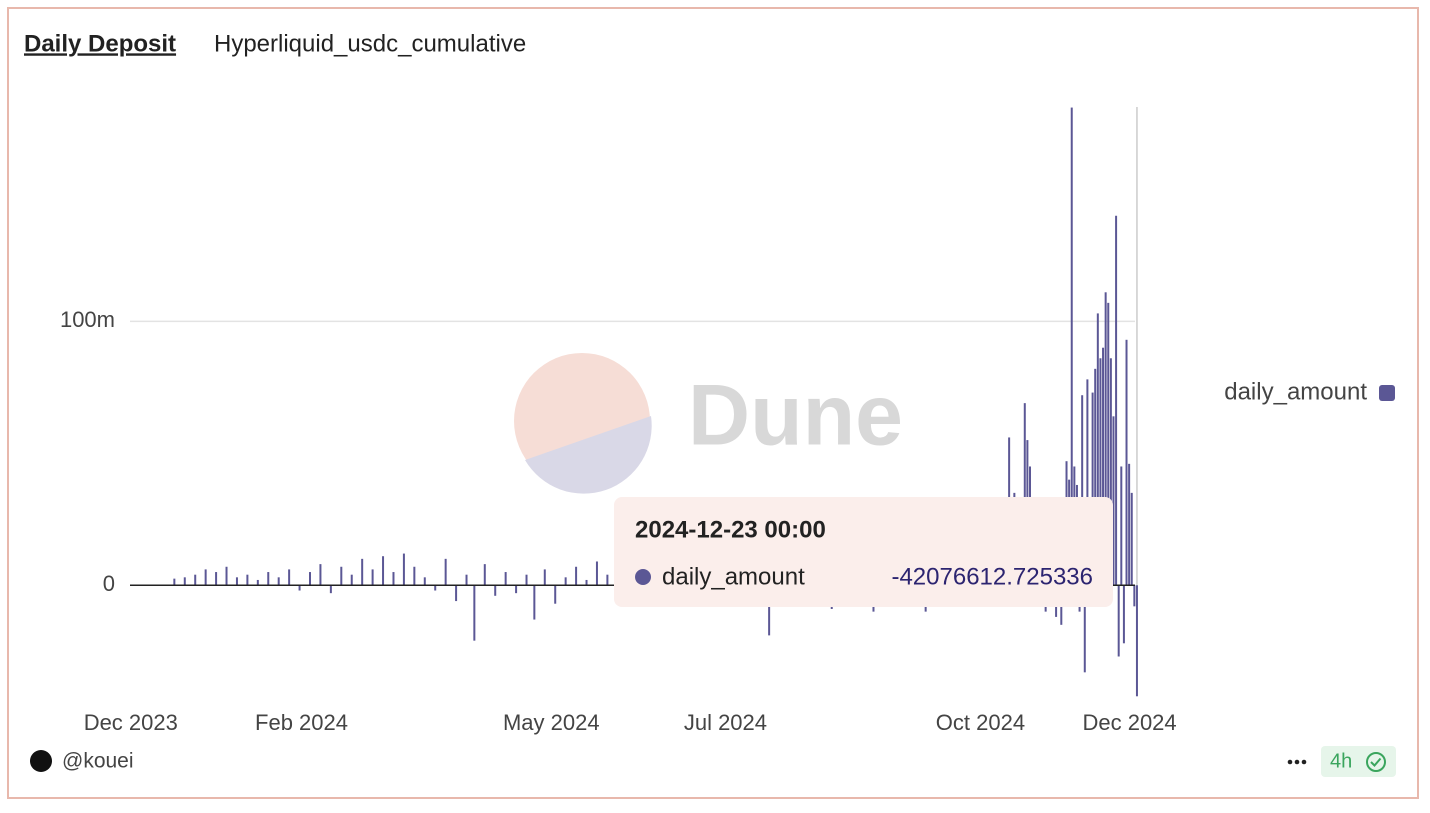 Image resolution: width=1430 pixels, height=813 pixels. Describe the element at coordinates (1129, 722) in the screenshot. I see `x-tick-label: Dec 2024` at that location.